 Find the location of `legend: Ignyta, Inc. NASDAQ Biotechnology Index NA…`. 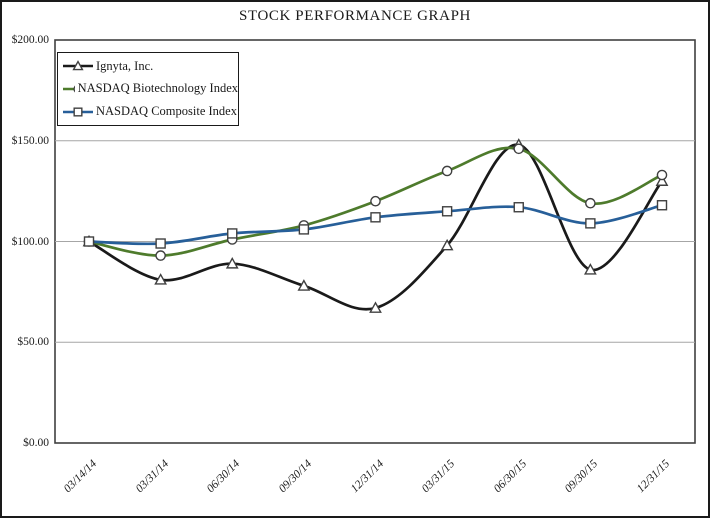

legend: Ignyta, Inc. NASDAQ Biotechnology Index NA… is located at coordinates (148, 89).